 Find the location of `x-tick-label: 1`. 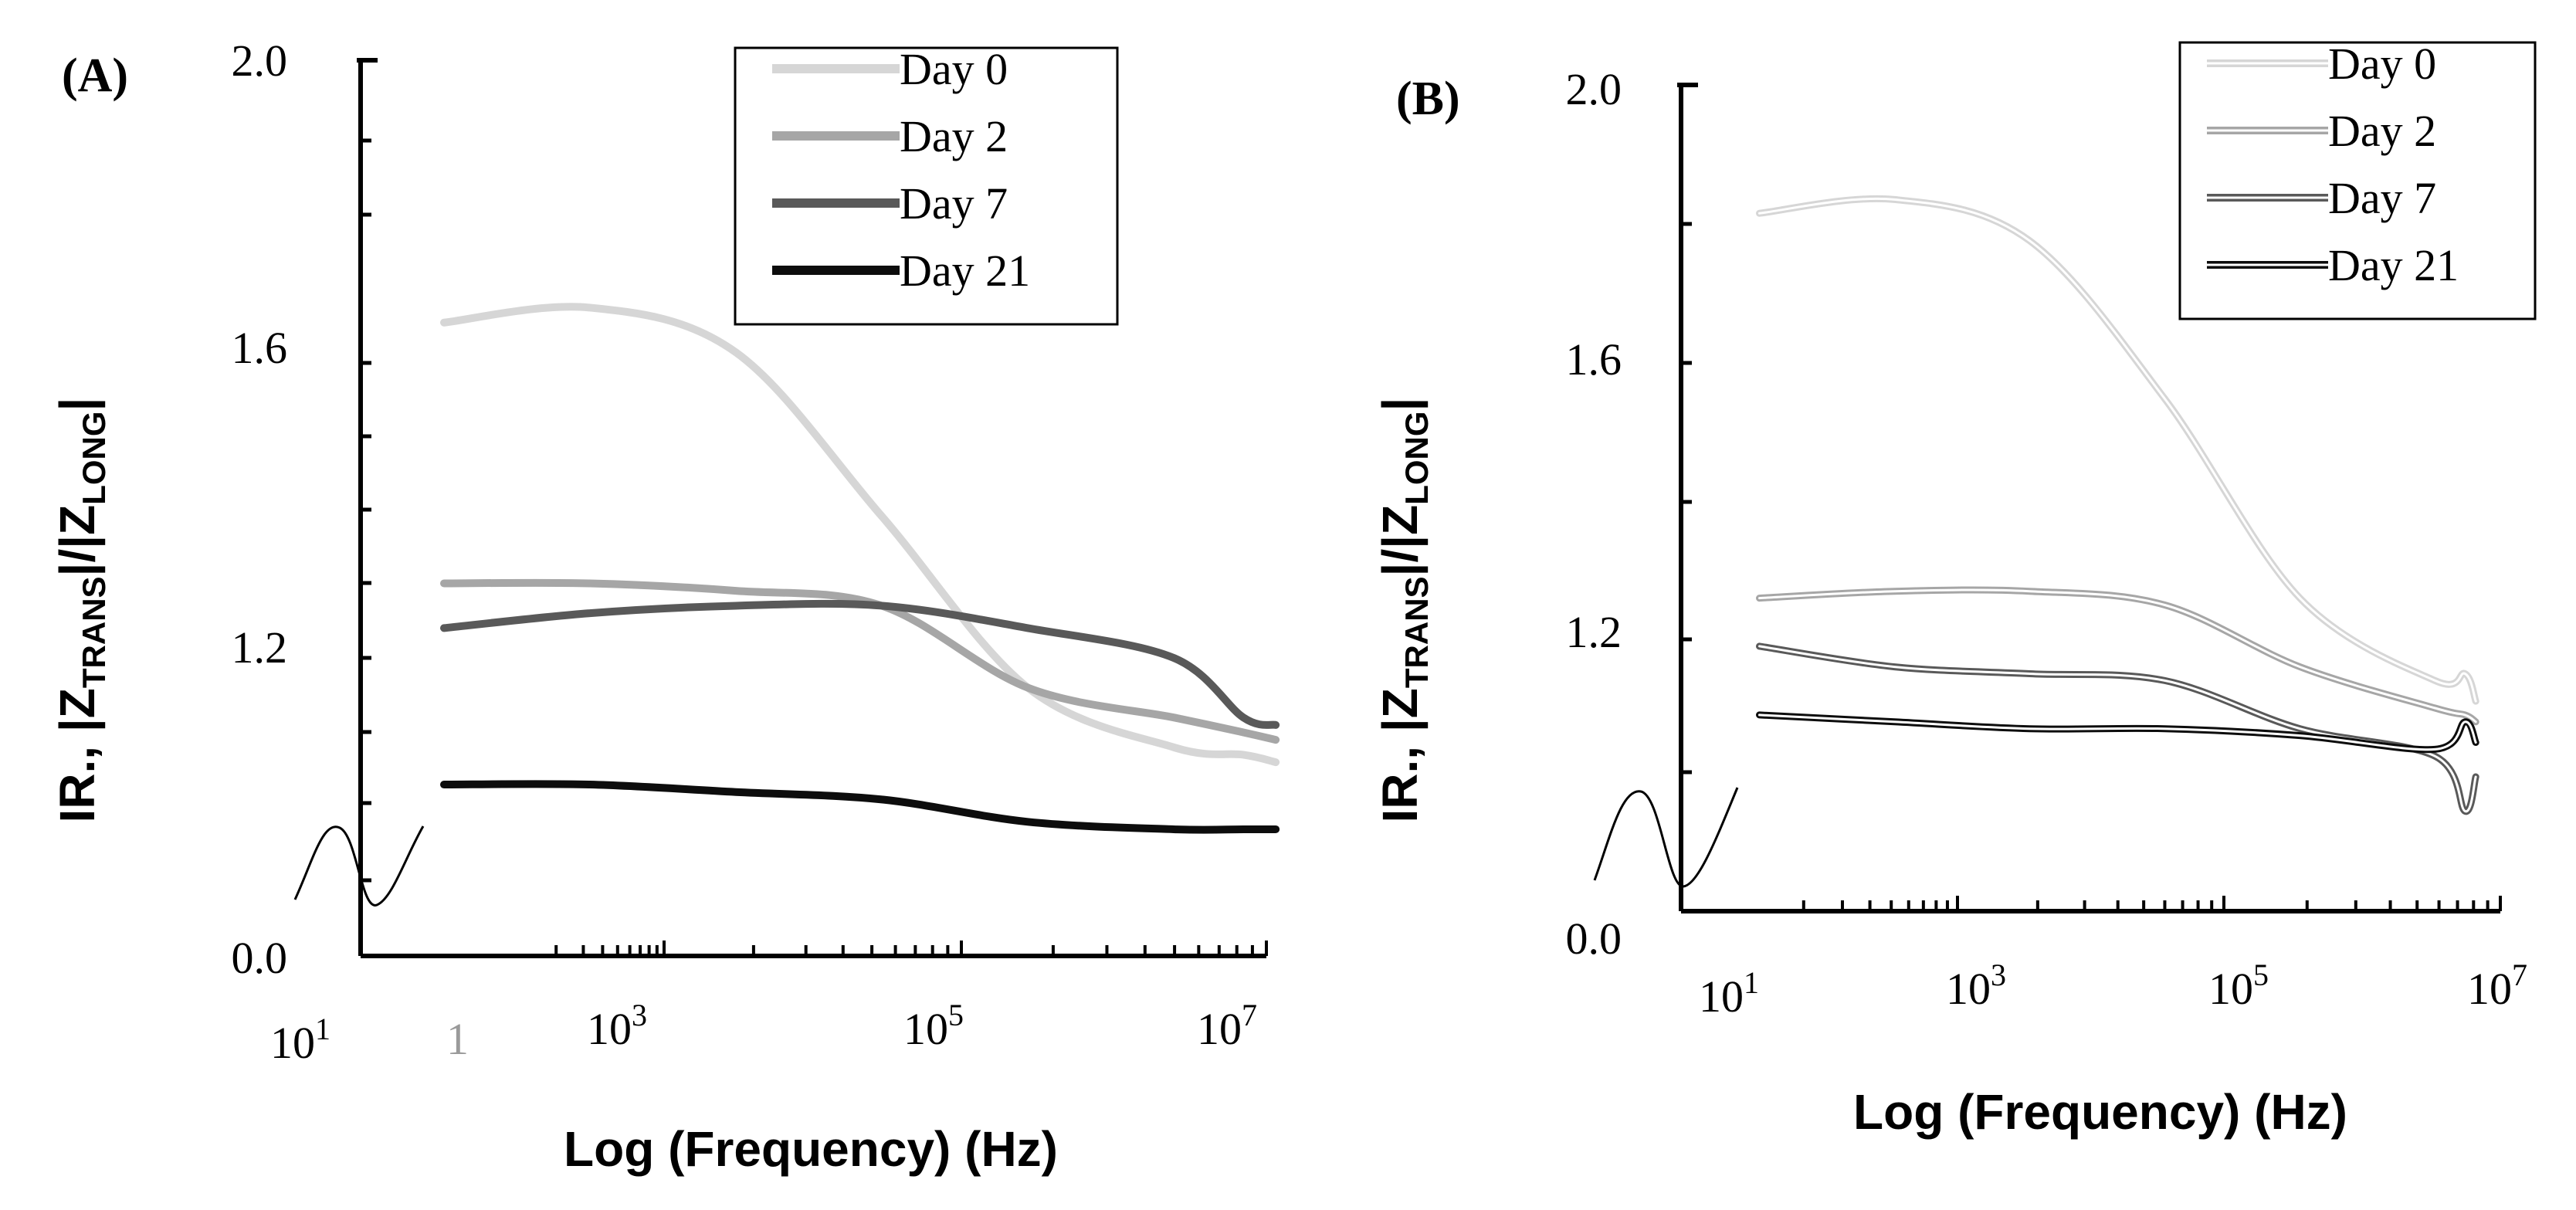

x-tick-label: 1 is located at coordinates (457, 1039).